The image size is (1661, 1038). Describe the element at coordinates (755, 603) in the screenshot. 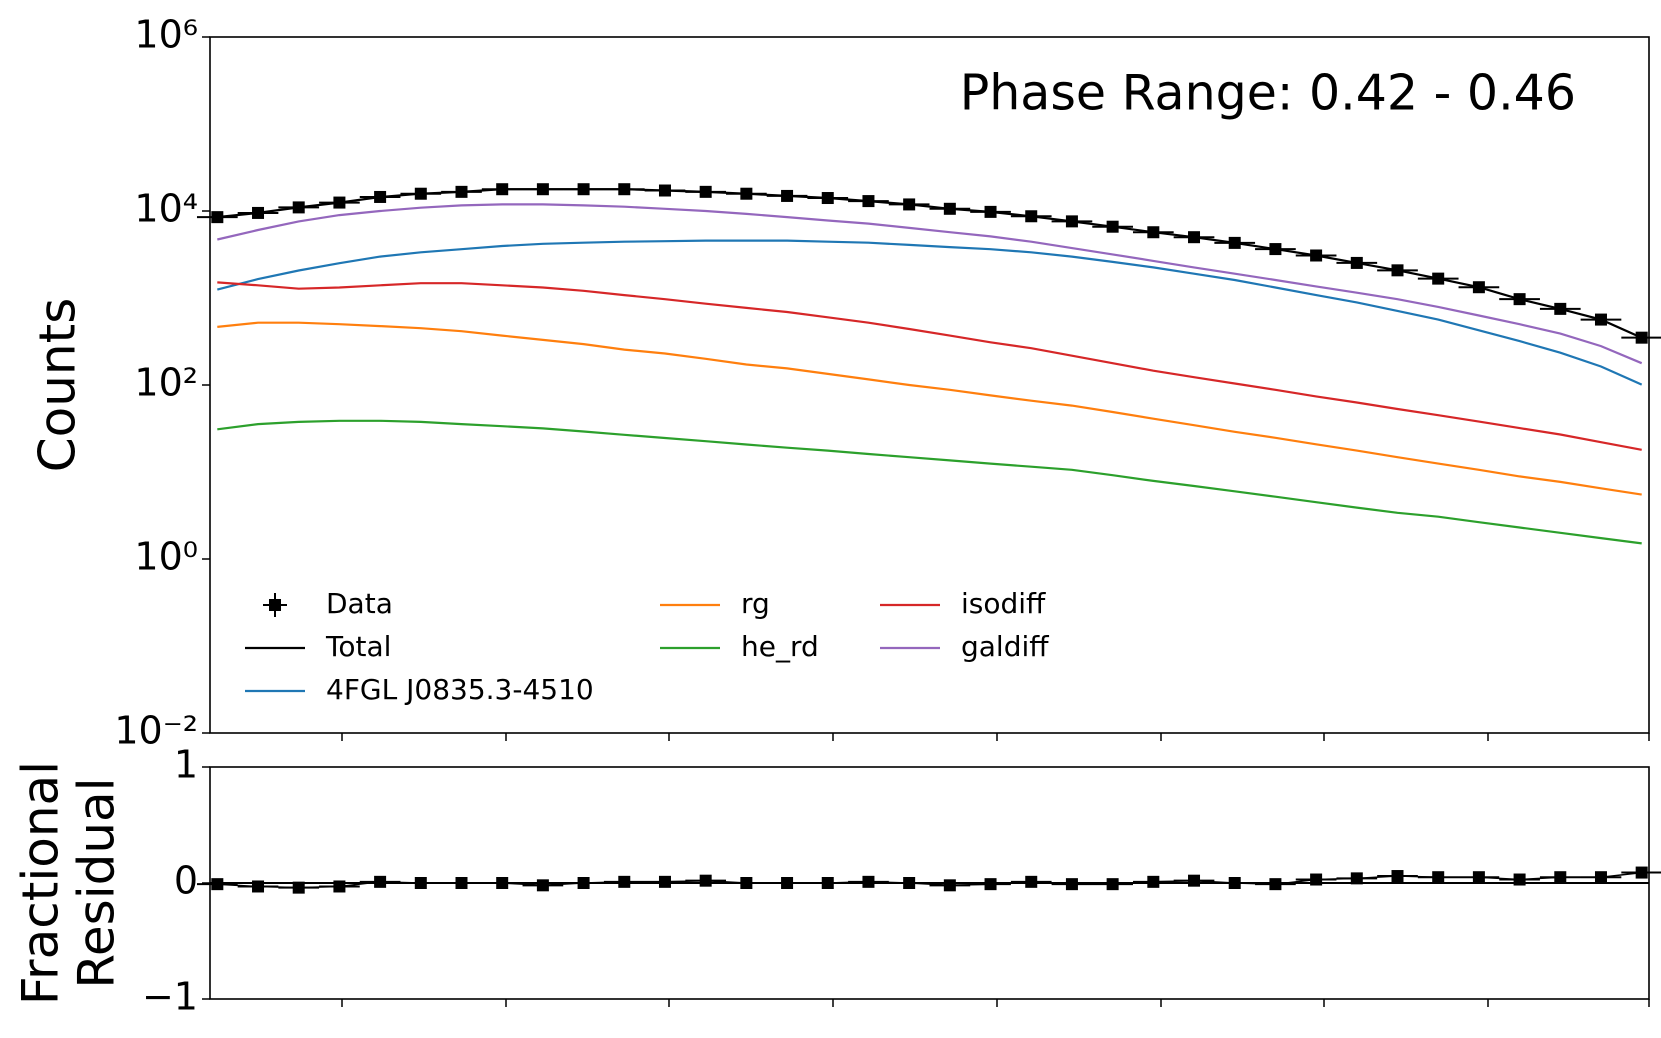

I see `legend-label: rg` at that location.